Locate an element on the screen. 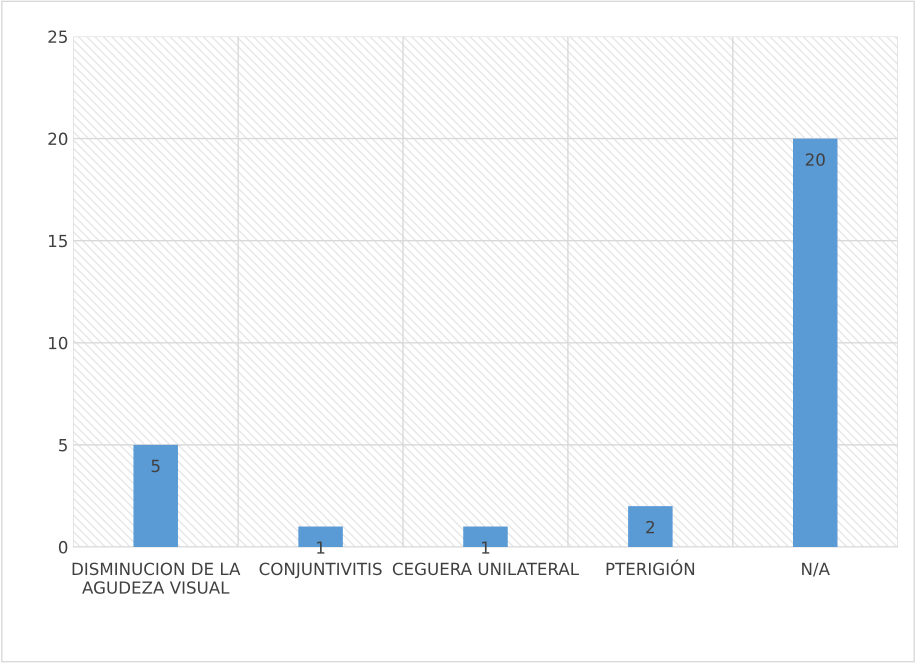 Image resolution: width=916 pixels, height=663 pixels. x-tick-label: N/A is located at coordinates (816, 569).